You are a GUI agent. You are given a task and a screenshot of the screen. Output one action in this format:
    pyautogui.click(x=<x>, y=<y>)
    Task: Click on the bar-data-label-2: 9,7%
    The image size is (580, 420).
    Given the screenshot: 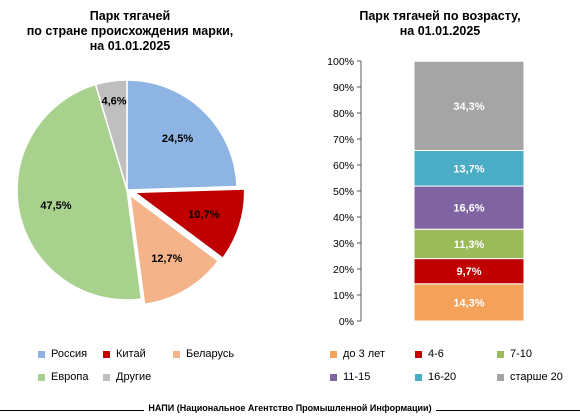 What is the action you would take?
    pyautogui.click(x=468, y=272)
    